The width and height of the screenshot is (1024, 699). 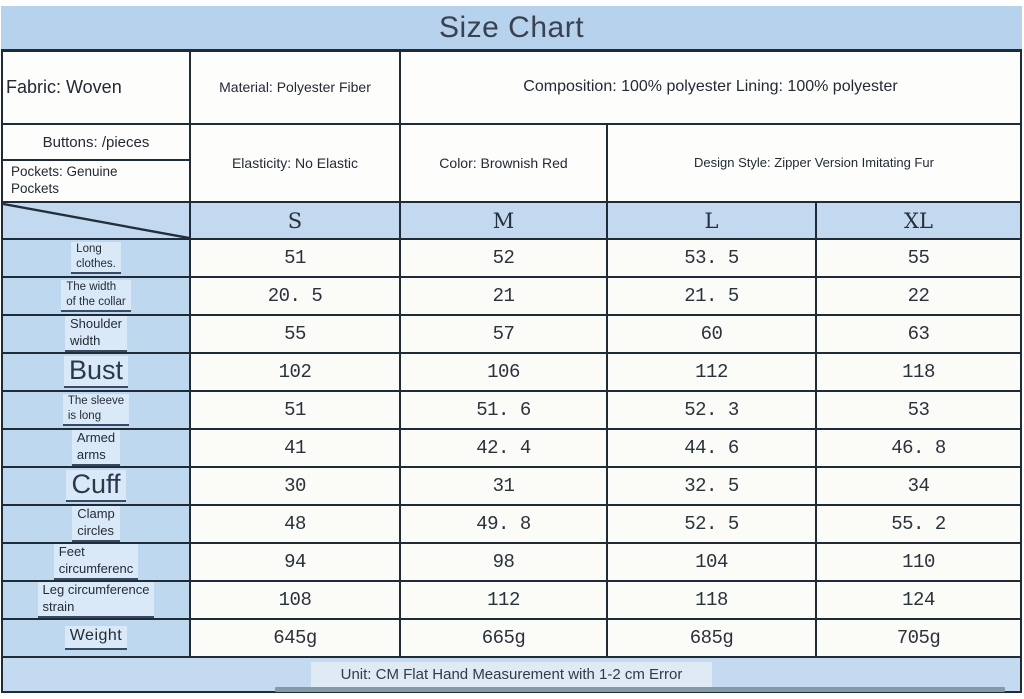 What do you see at coordinates (918, 220) in the screenshot?
I see `size-header-xl: XL` at bounding box center [918, 220].